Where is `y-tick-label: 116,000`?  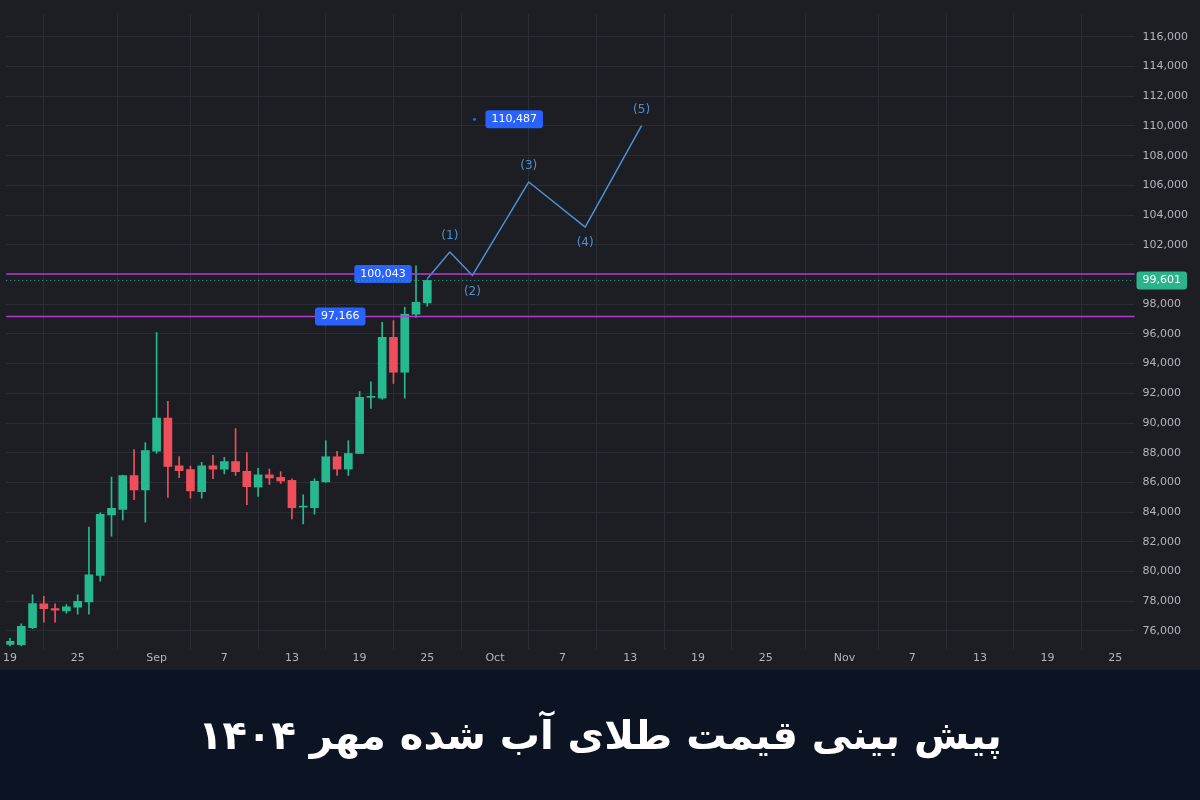
y-tick-label: 116,000 is located at coordinates (1165, 36).